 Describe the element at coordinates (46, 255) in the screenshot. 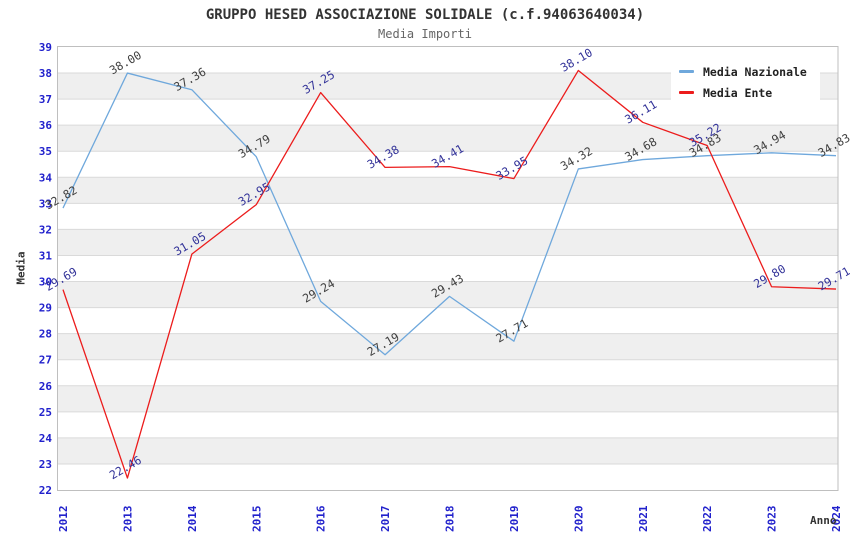

I see `y-tick-label: 31` at that location.